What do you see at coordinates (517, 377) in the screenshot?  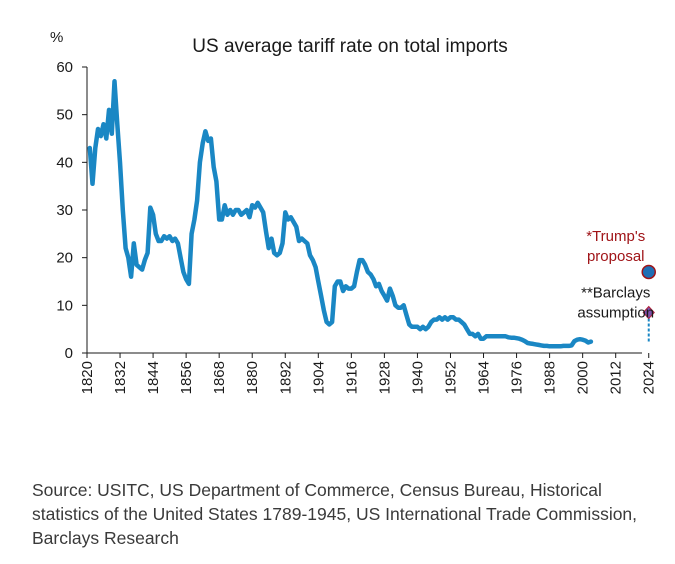 I see `x-tick-label: 1976` at bounding box center [517, 377].